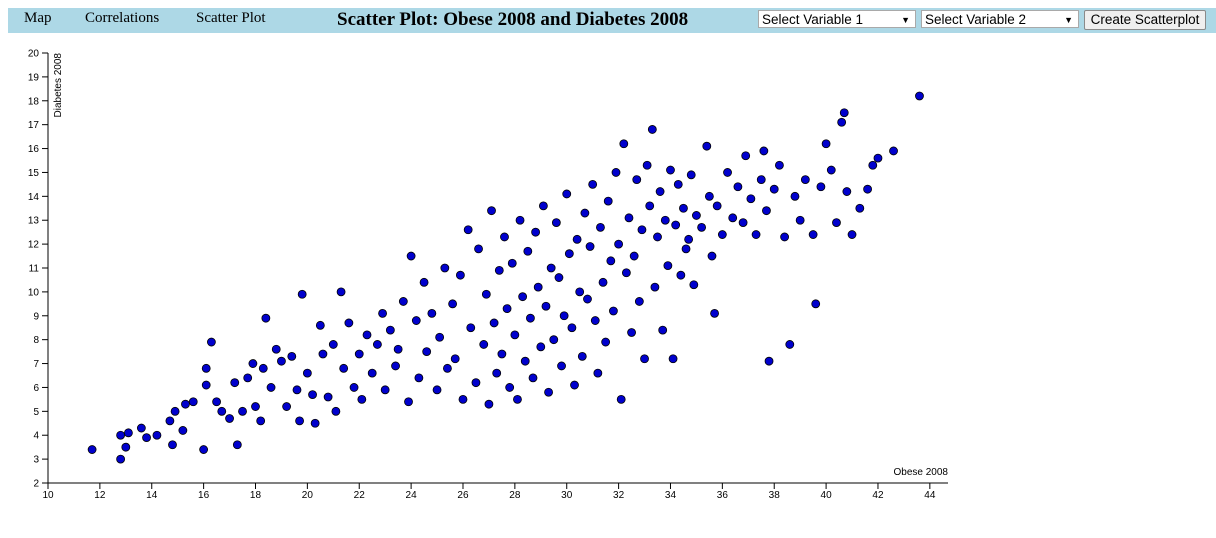 The width and height of the screenshot is (1216, 538). I want to click on nav-link-map: Map, so click(38, 18).